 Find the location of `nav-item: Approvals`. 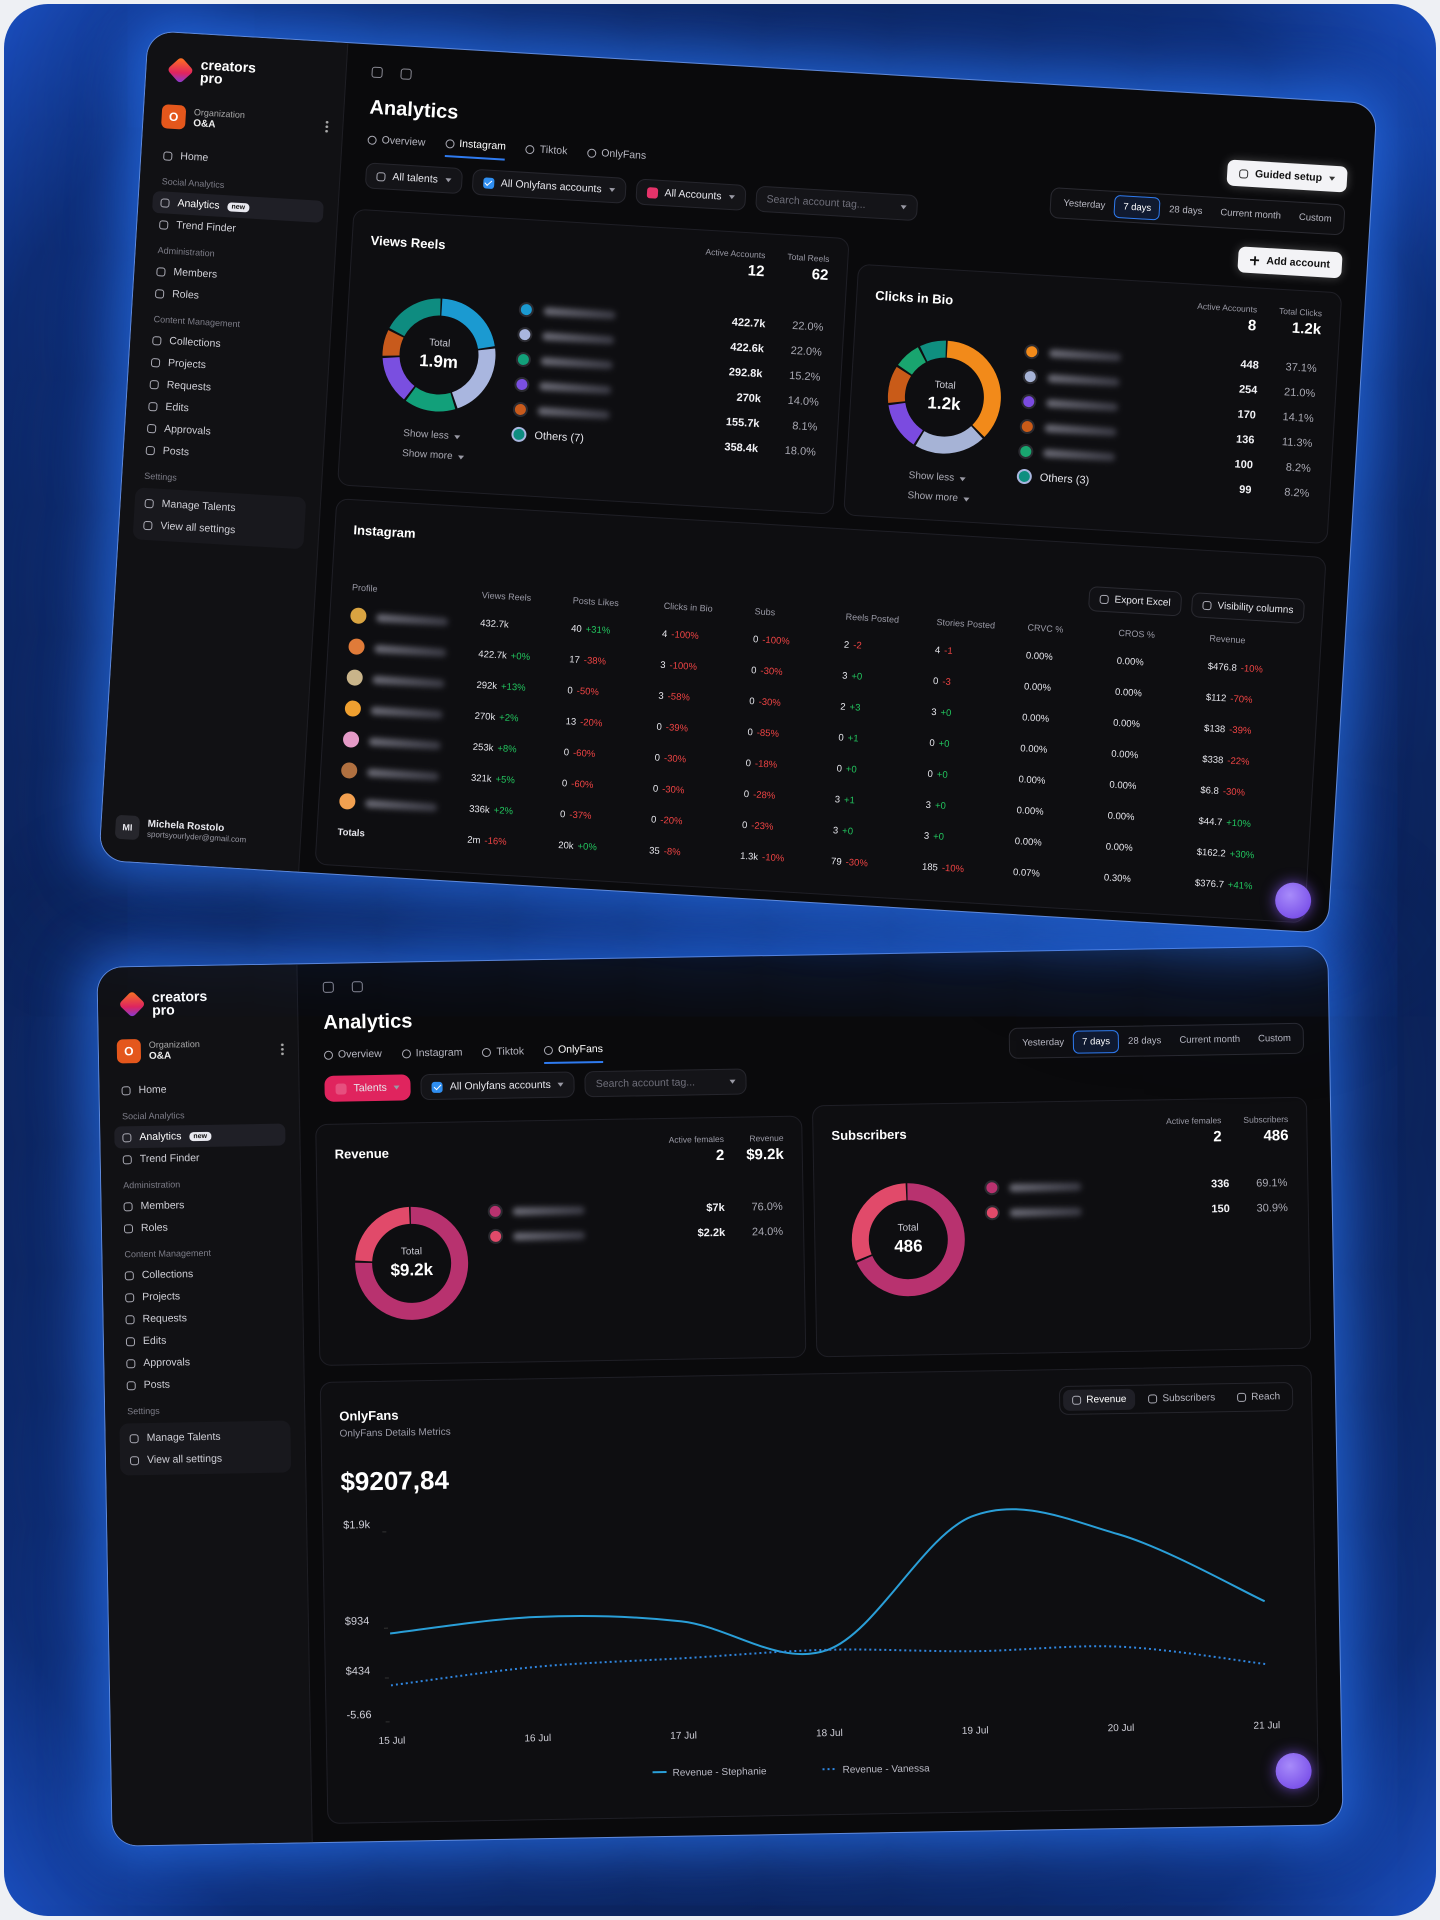

nav-item: Approvals is located at coordinates (203, 1362).